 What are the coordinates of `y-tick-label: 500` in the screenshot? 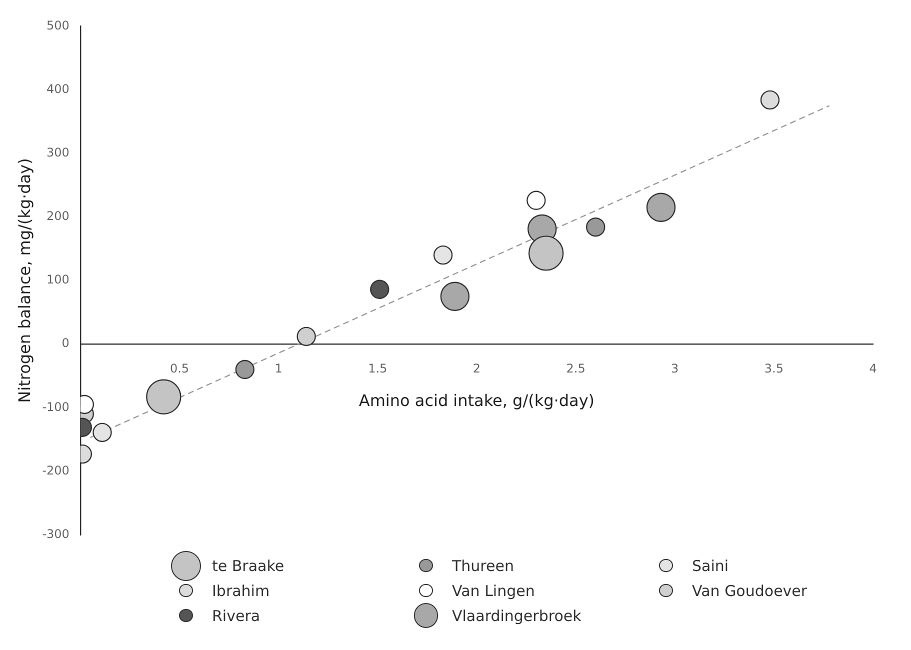 It's located at (58, 25).